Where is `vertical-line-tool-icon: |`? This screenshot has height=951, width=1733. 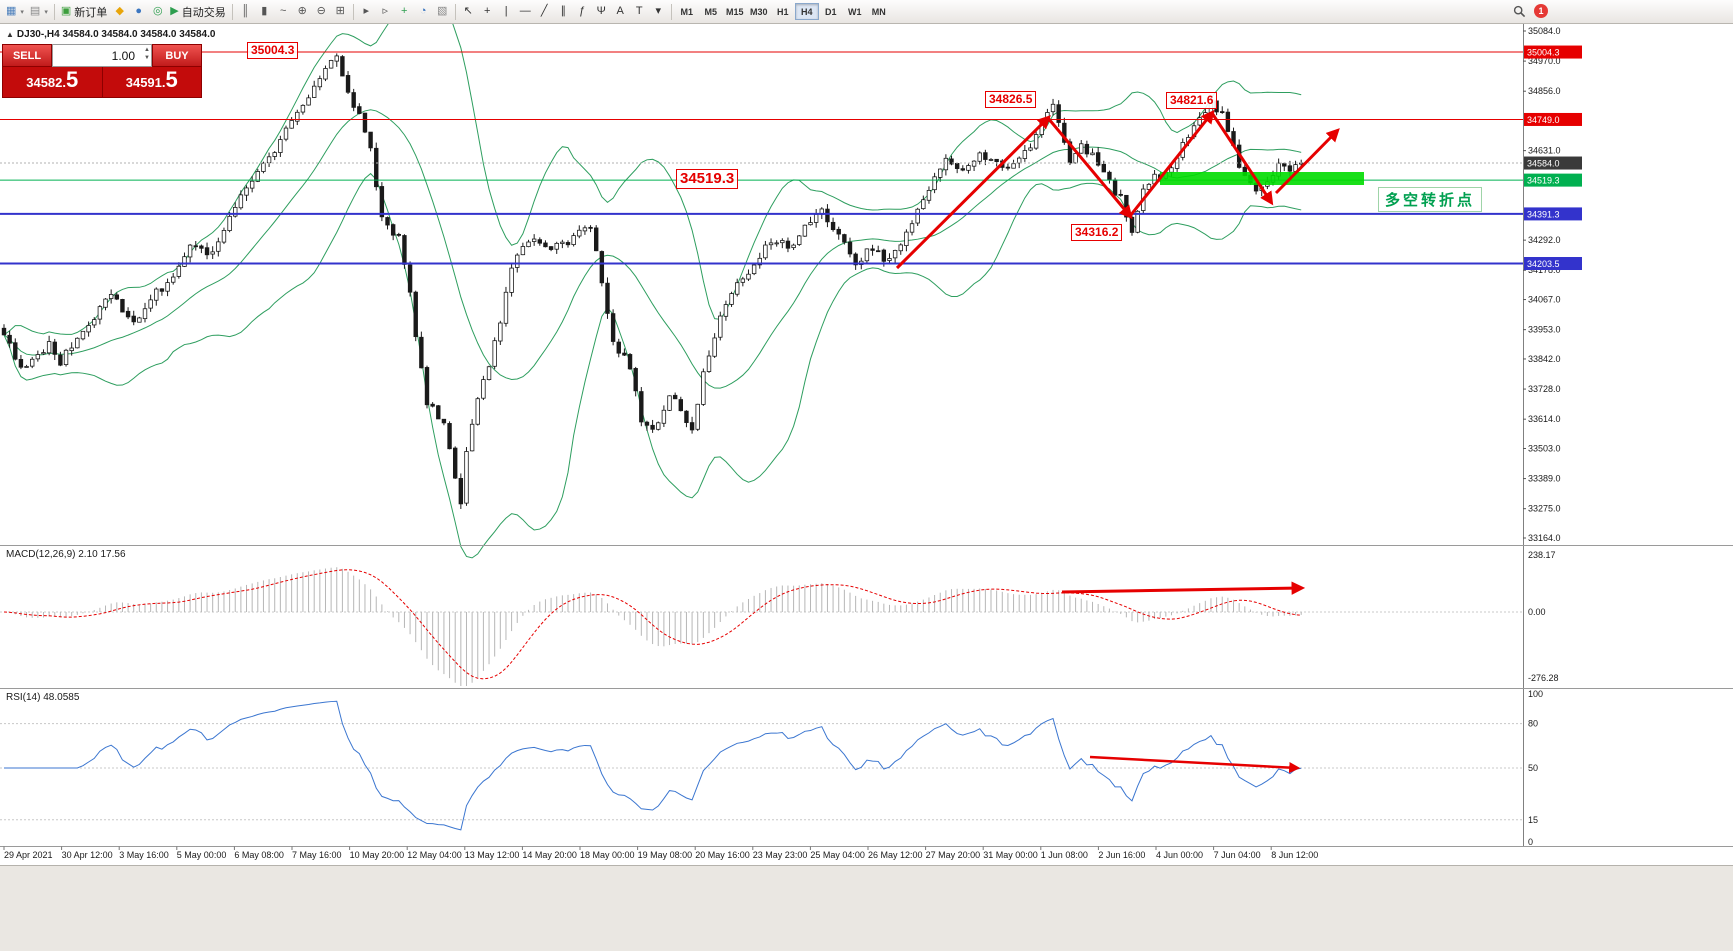 vertical-line-tool-icon: | is located at coordinates (506, 11).